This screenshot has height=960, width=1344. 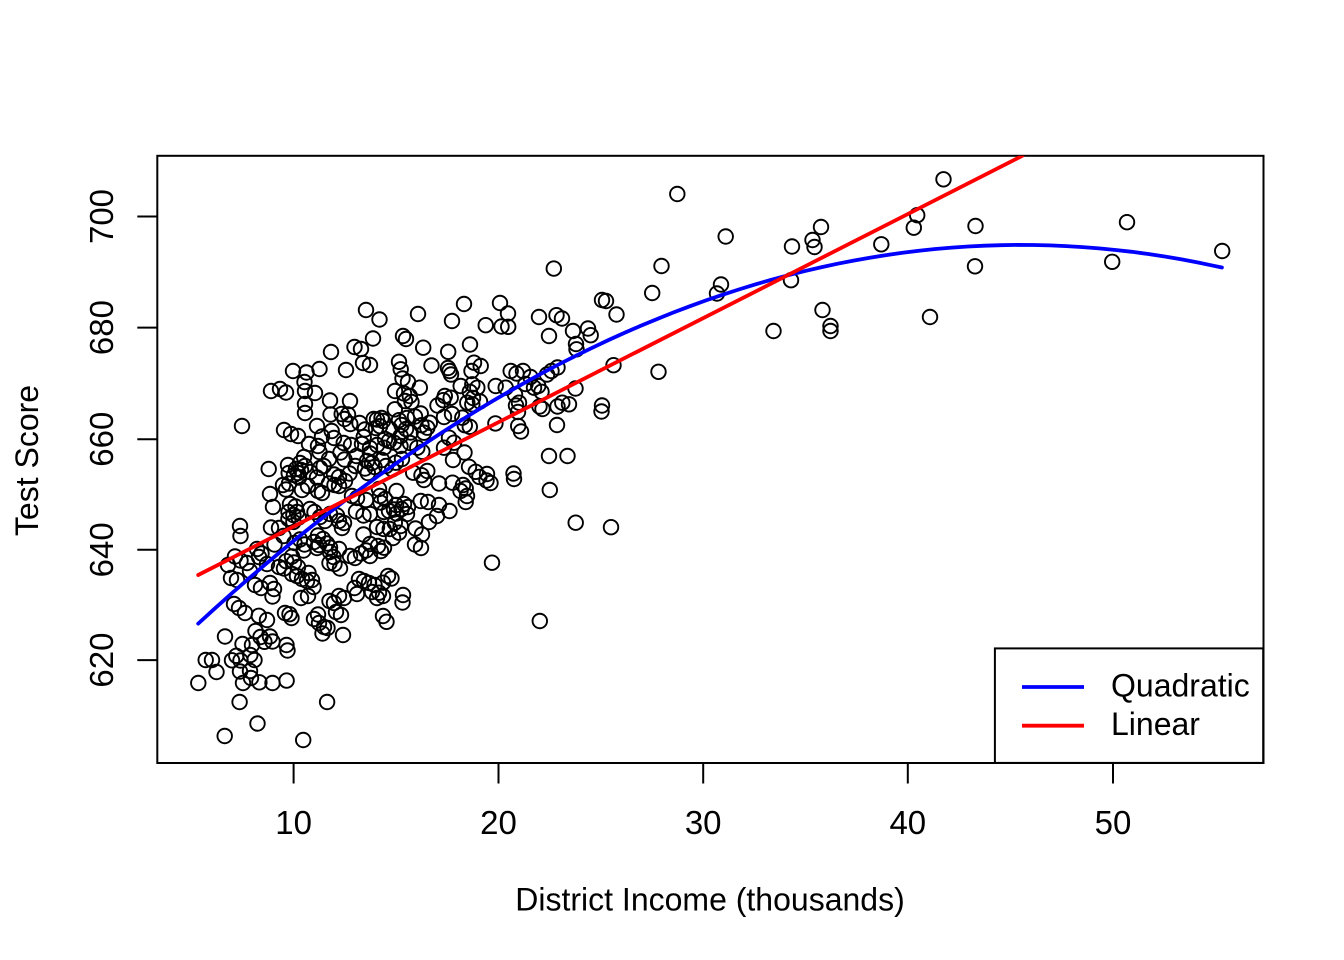 What do you see at coordinates (293, 822) in the screenshot?
I see `svg-text: 10` at bounding box center [293, 822].